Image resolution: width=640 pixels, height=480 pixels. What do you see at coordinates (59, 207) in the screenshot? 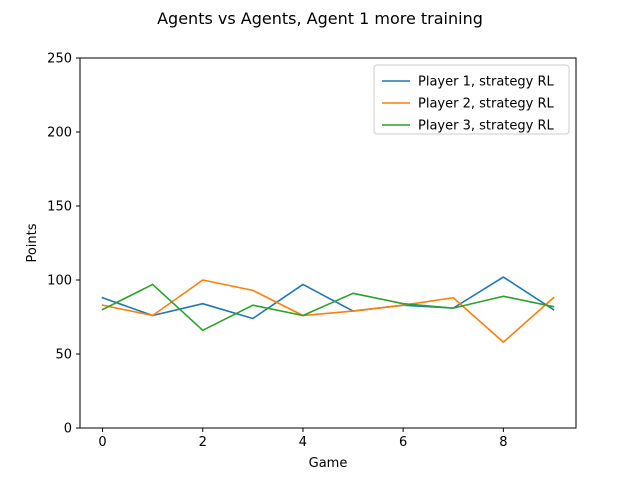
I see `y-tick-label: 150` at bounding box center [59, 207].